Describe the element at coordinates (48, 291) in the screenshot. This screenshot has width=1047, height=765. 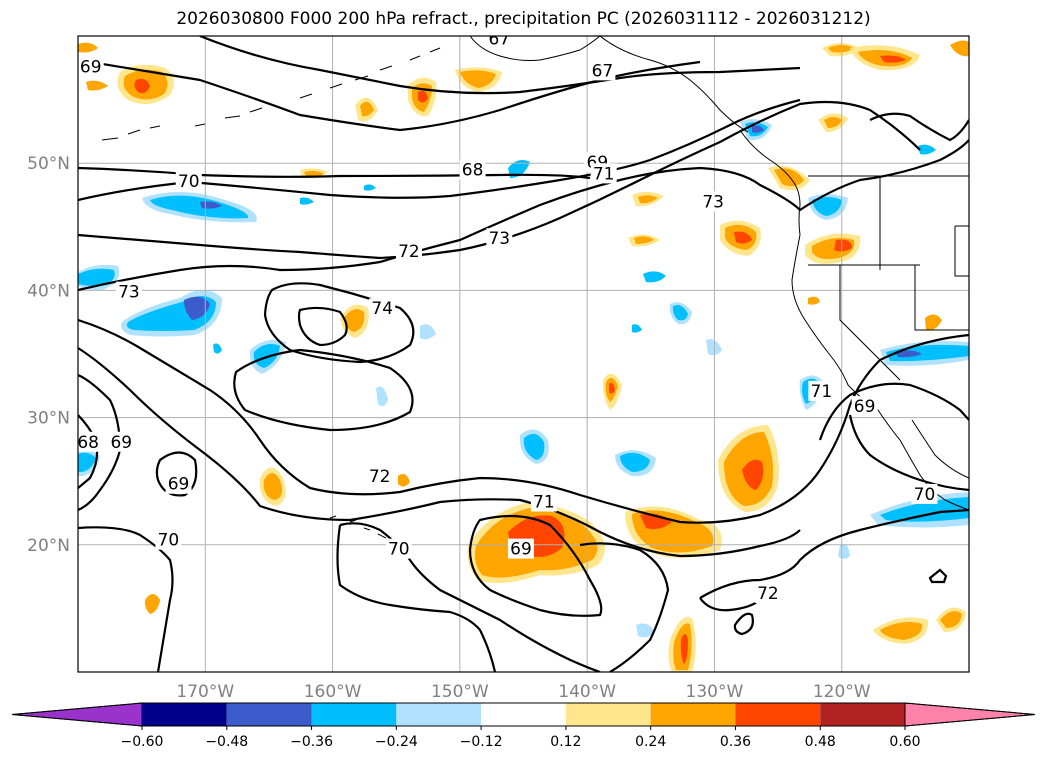
I see `lat-tick-label: 40°N` at that location.